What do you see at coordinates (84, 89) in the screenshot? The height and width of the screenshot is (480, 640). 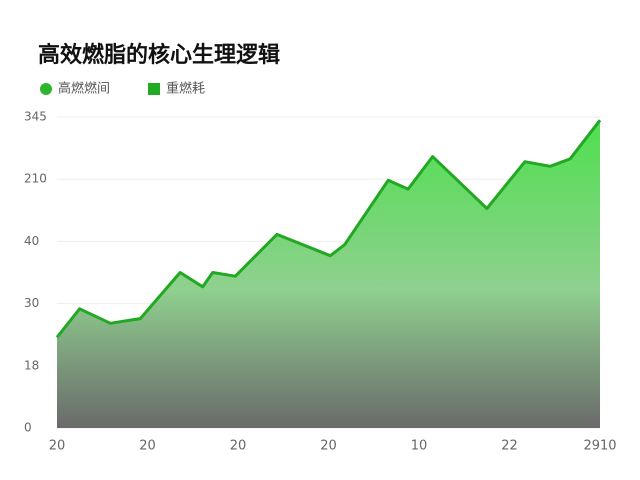 I see `legend-label: 高燃燃间` at bounding box center [84, 89].